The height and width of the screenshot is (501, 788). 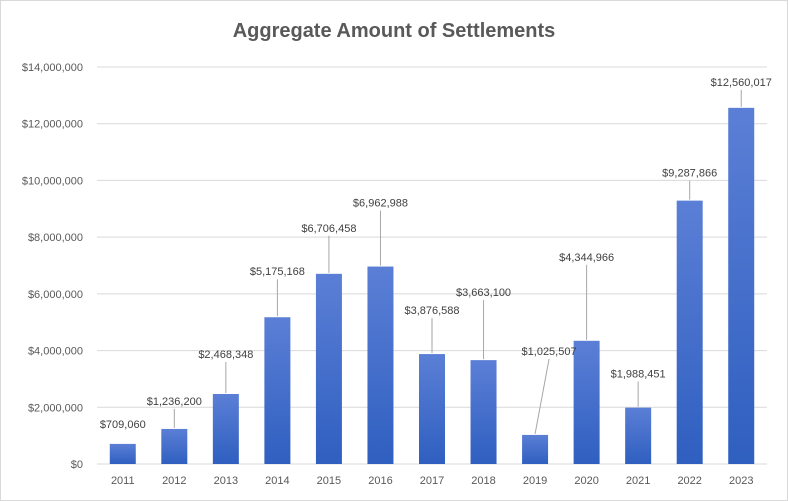 What do you see at coordinates (174, 446) in the screenshot?
I see `bar-2012` at bounding box center [174, 446].